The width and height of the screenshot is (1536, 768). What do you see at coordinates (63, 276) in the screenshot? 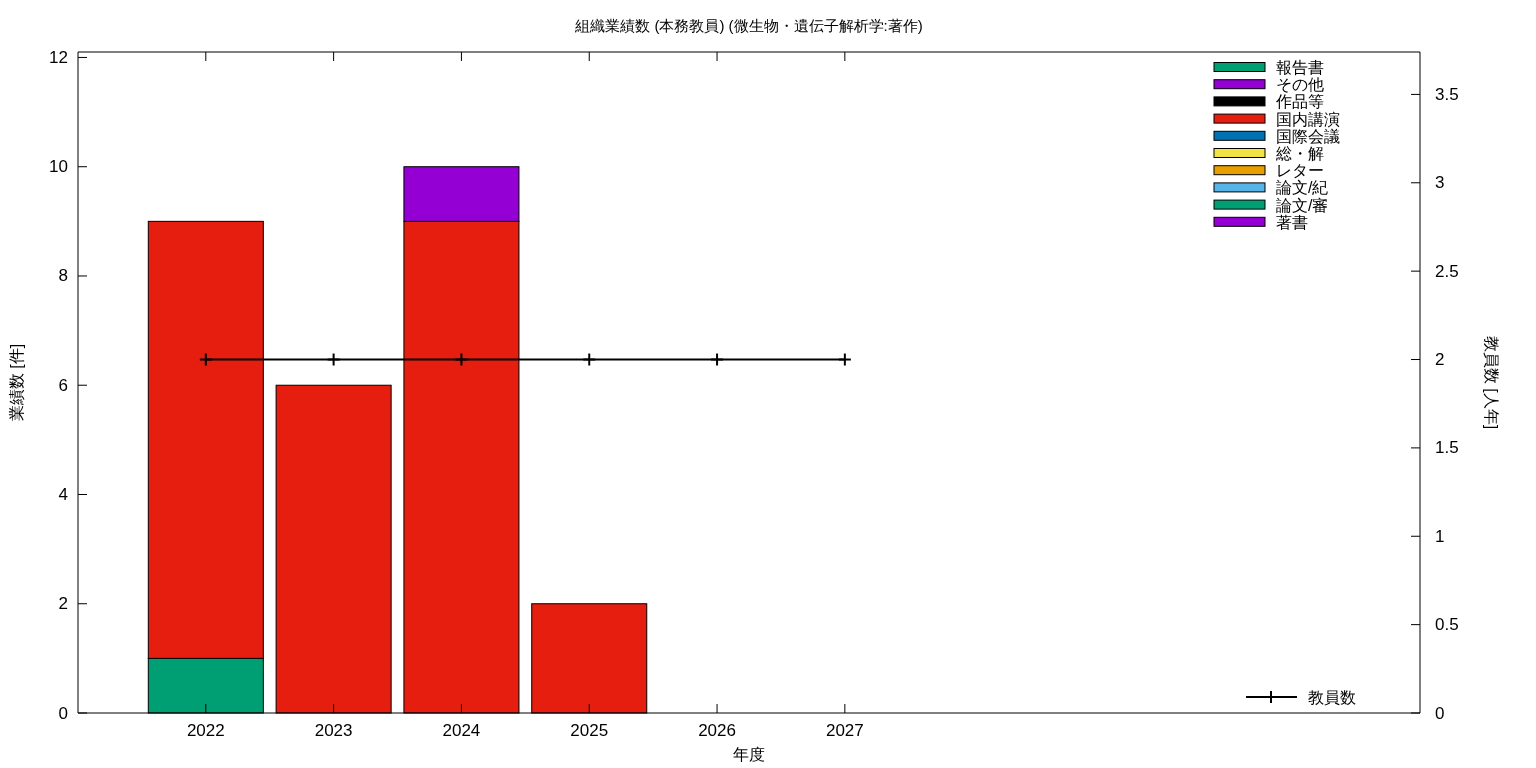
I see `y-tick-label: 8` at bounding box center [63, 276].